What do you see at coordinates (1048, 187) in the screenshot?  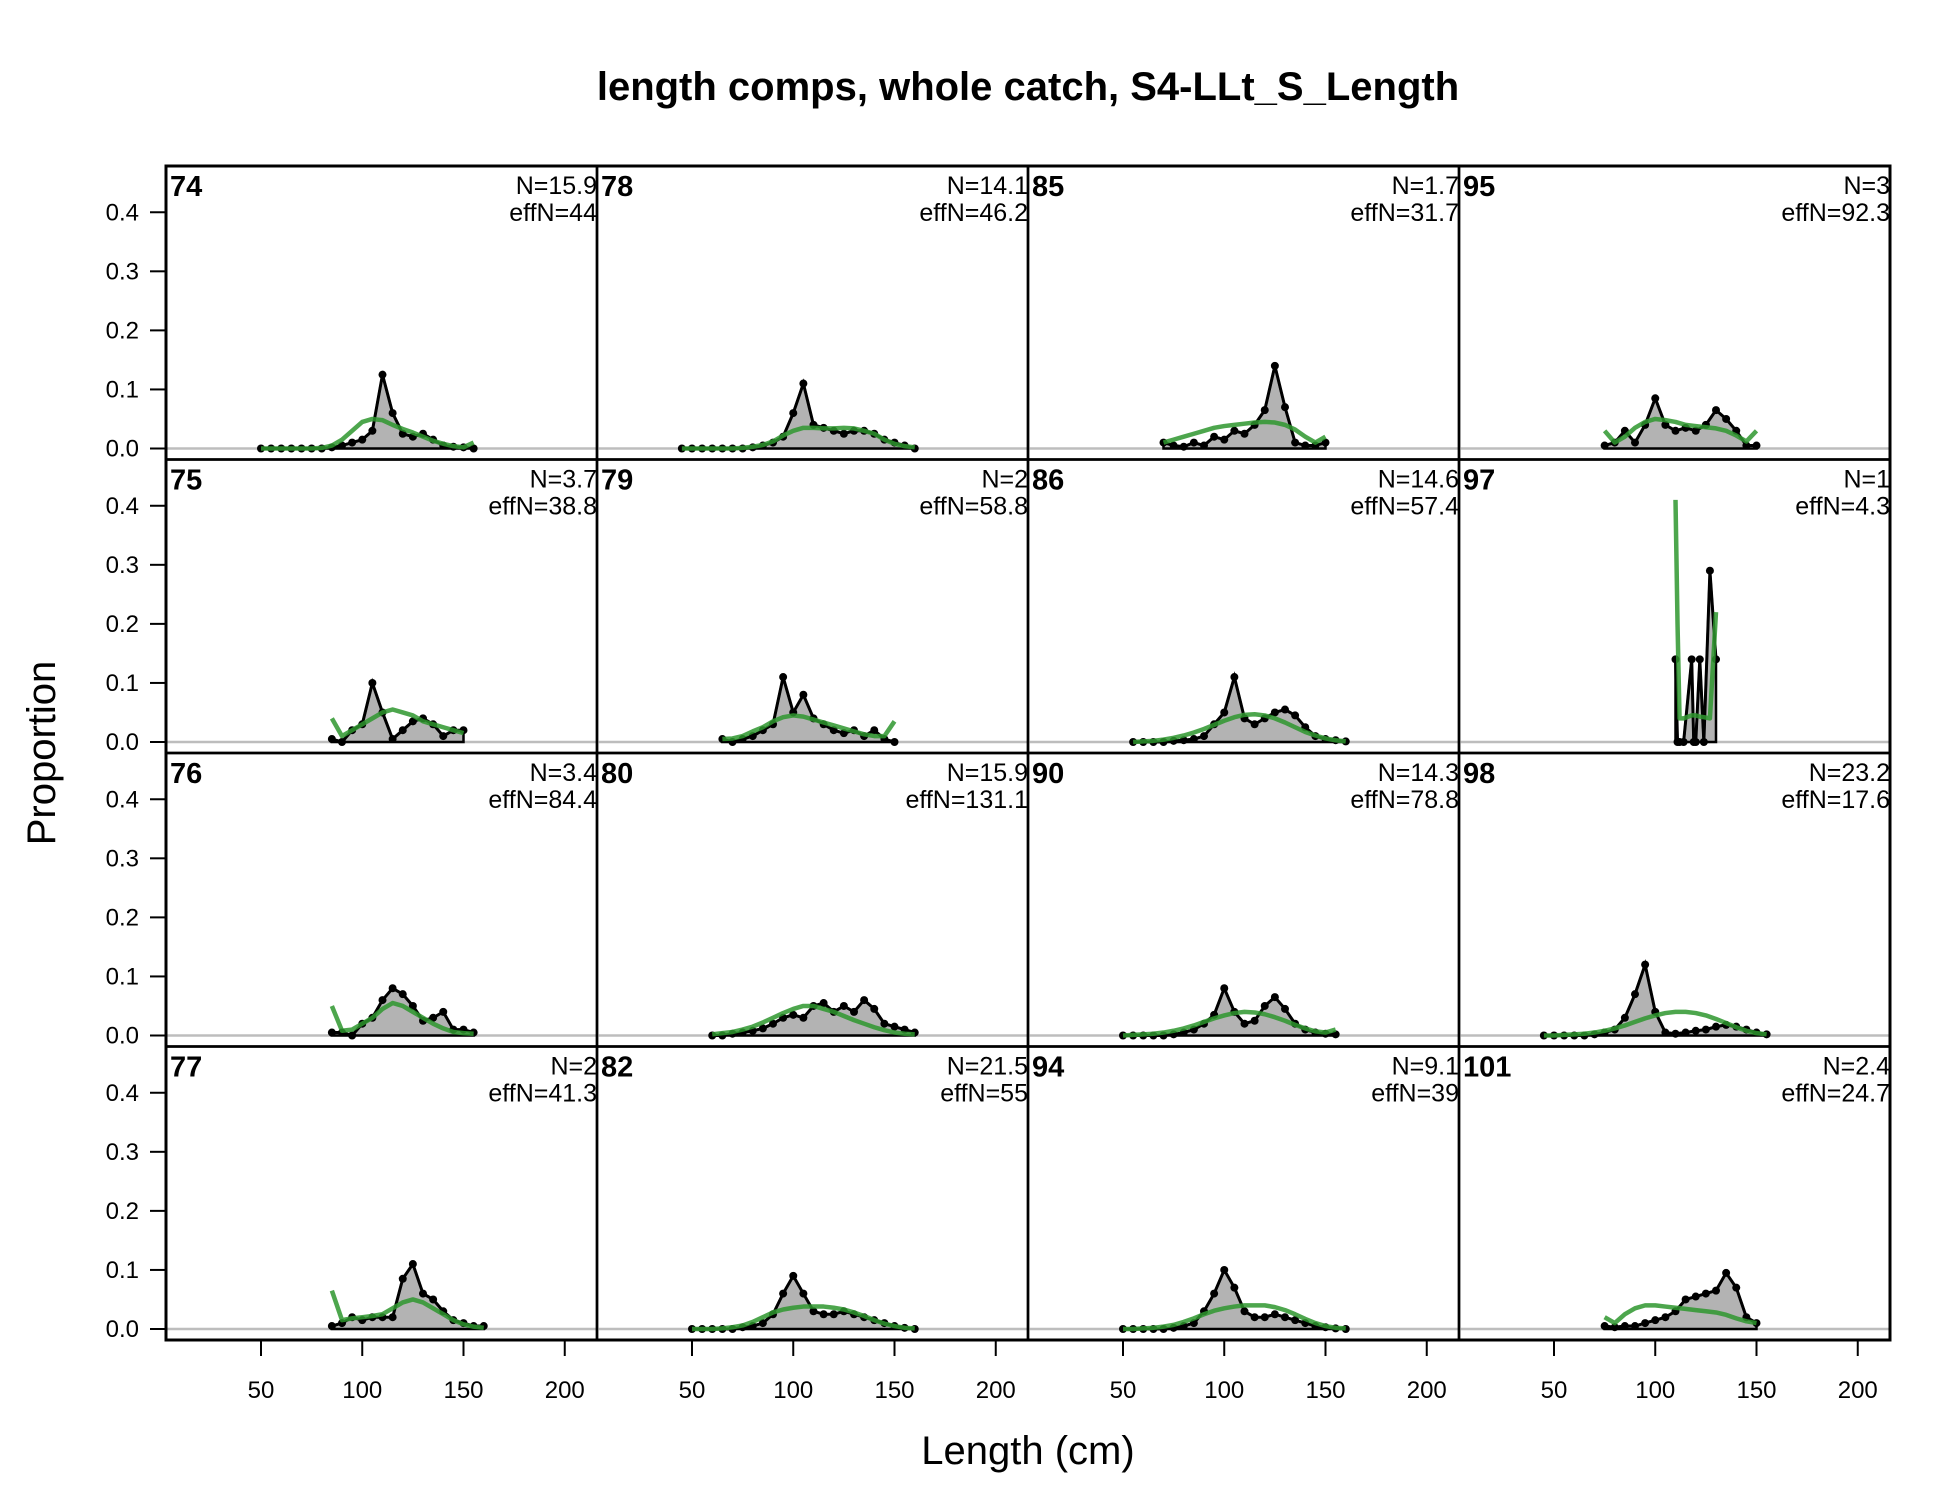 I see `panel-year-label: 85` at bounding box center [1048, 187].